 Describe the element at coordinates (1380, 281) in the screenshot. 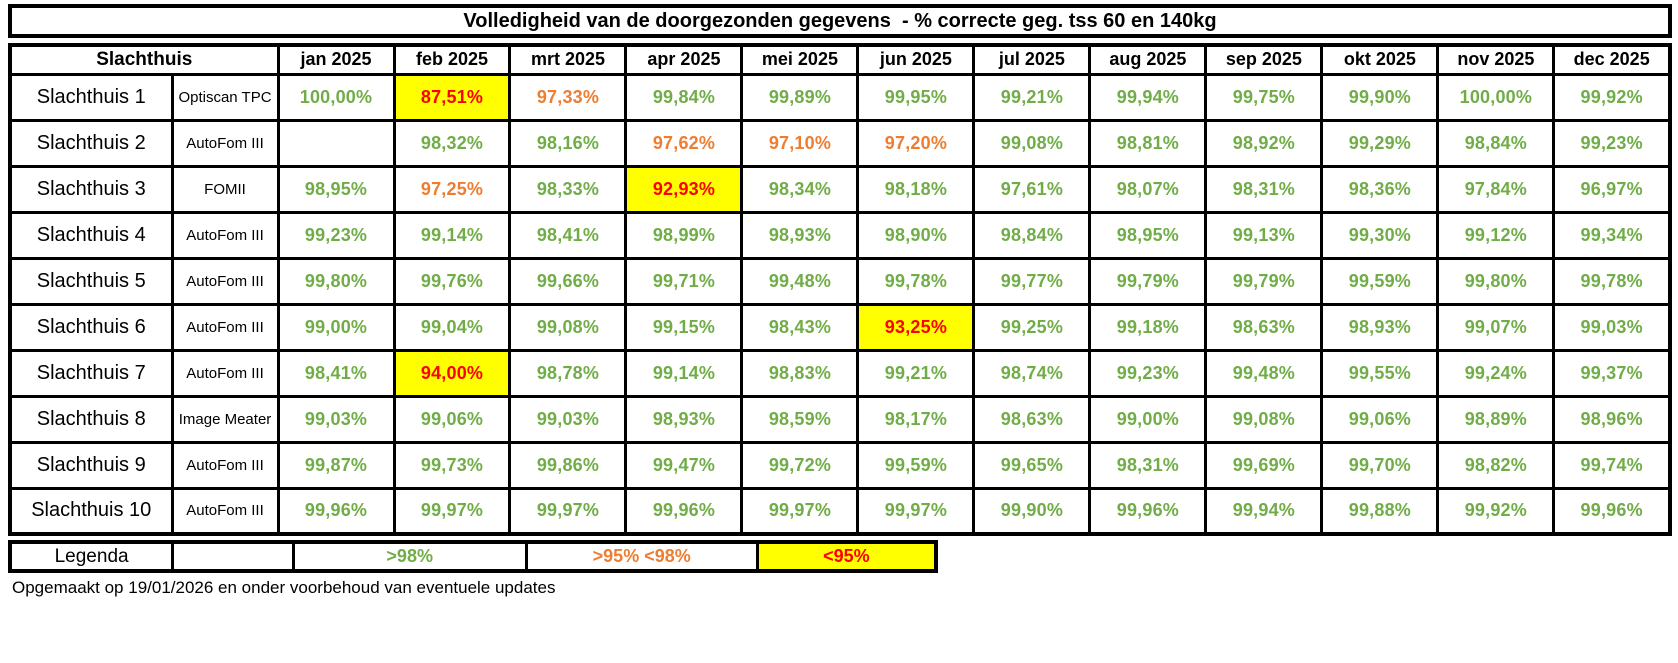

I see `value-cell: 99,59%` at that location.